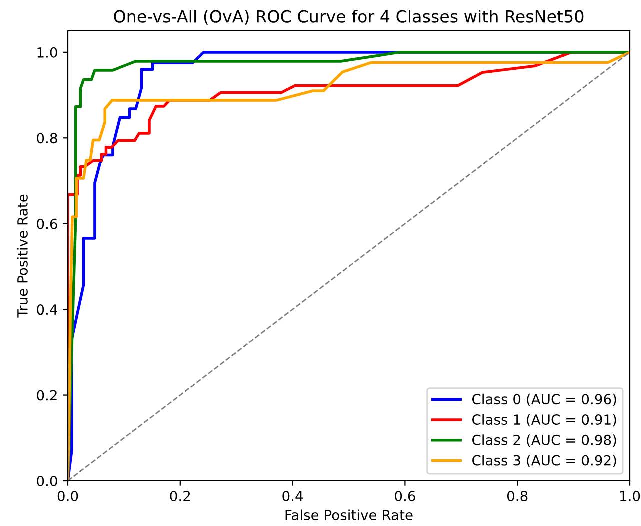 This screenshot has height=526, width=641. What do you see at coordinates (517, 496) in the screenshot?
I see `x-tick-label: 0.8` at bounding box center [517, 496].